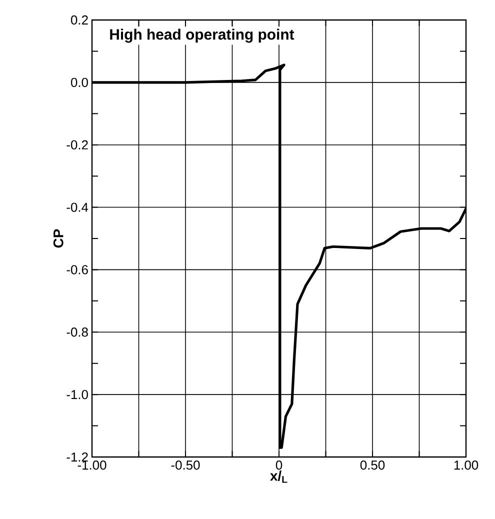  I want to click on y-tick-label: -0.8, so click(77, 332).